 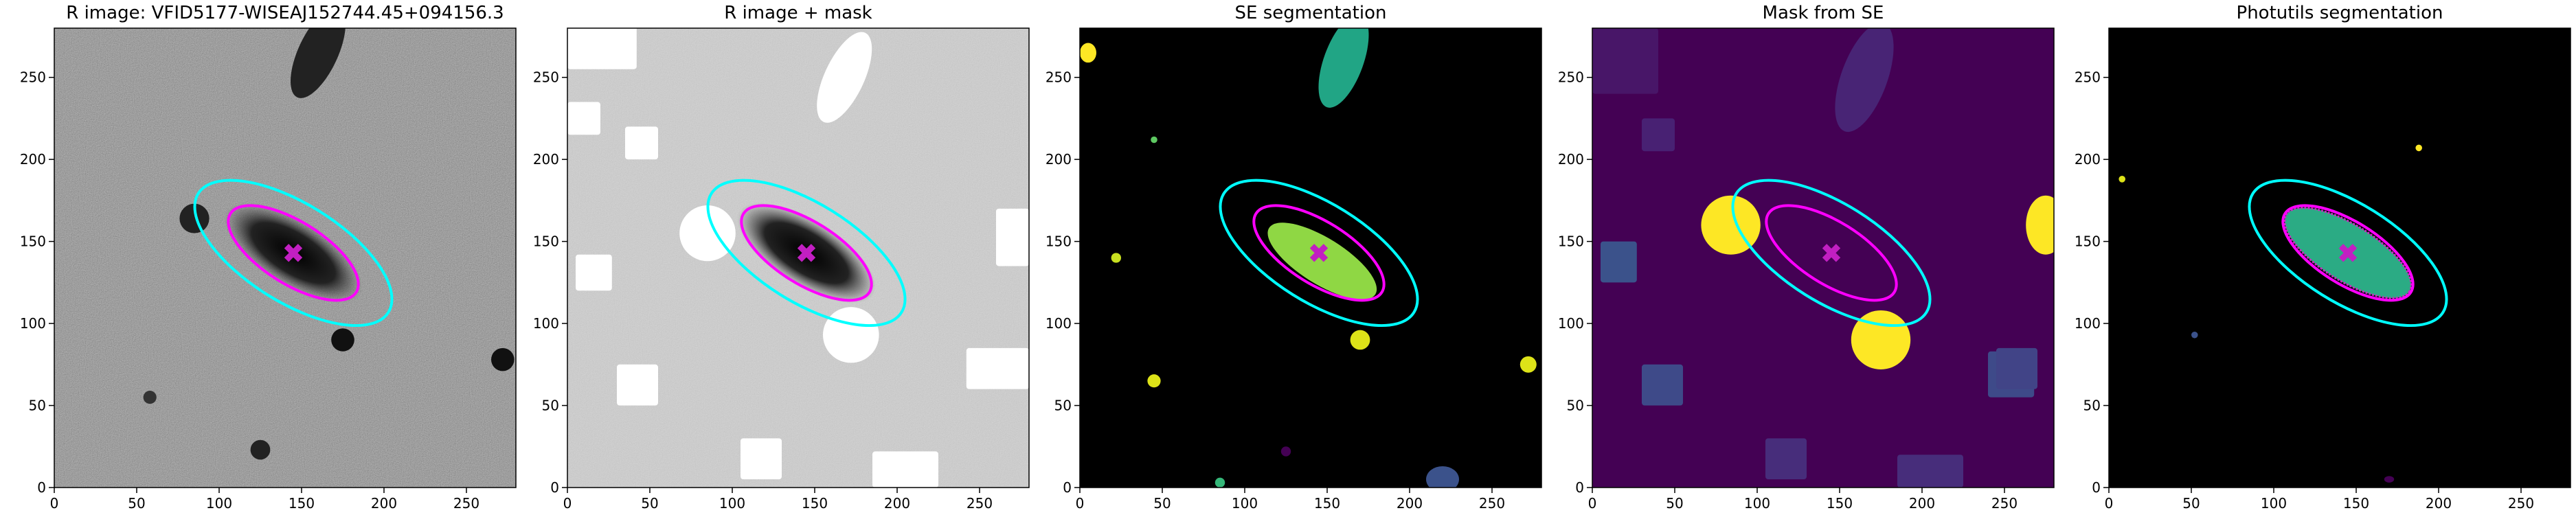 I want to click on panel-title: SE segmentation, so click(x=1311, y=13).